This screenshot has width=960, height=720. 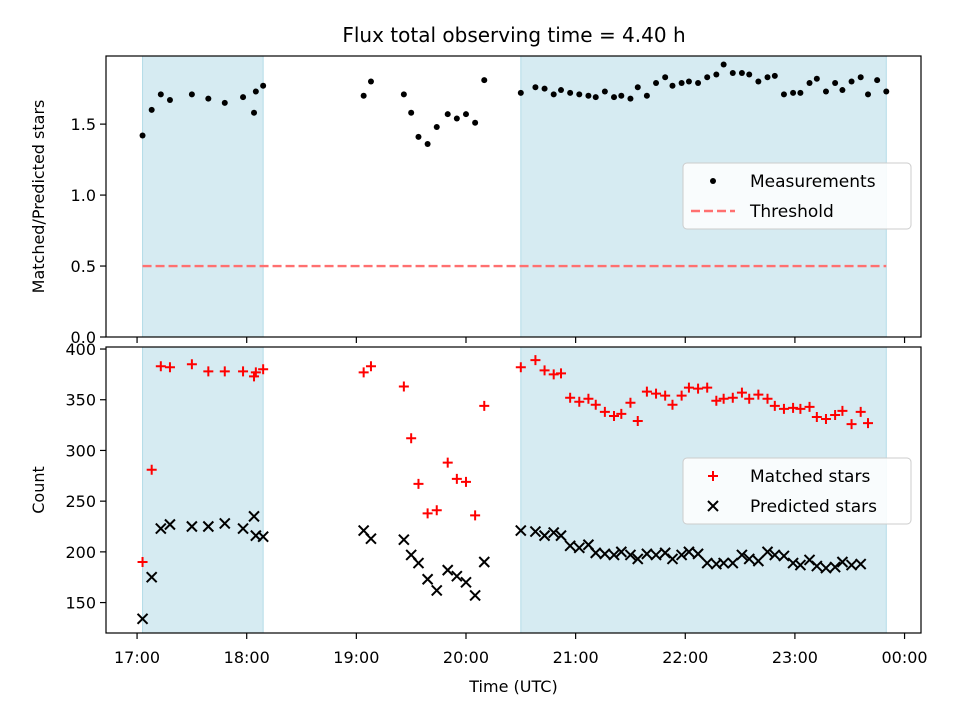 I want to click on legend-label: Threshold, so click(x=791, y=212).